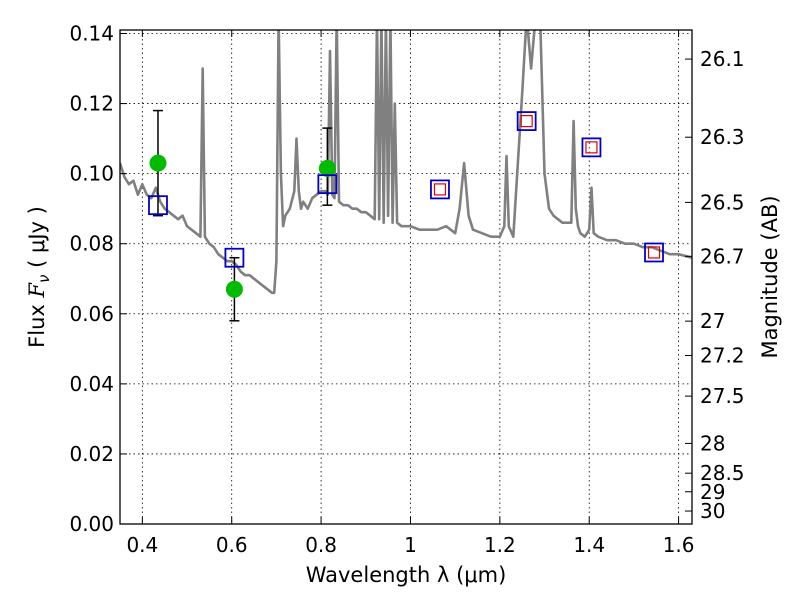  I want to click on mag-tick-label: 26.3, so click(722, 137).